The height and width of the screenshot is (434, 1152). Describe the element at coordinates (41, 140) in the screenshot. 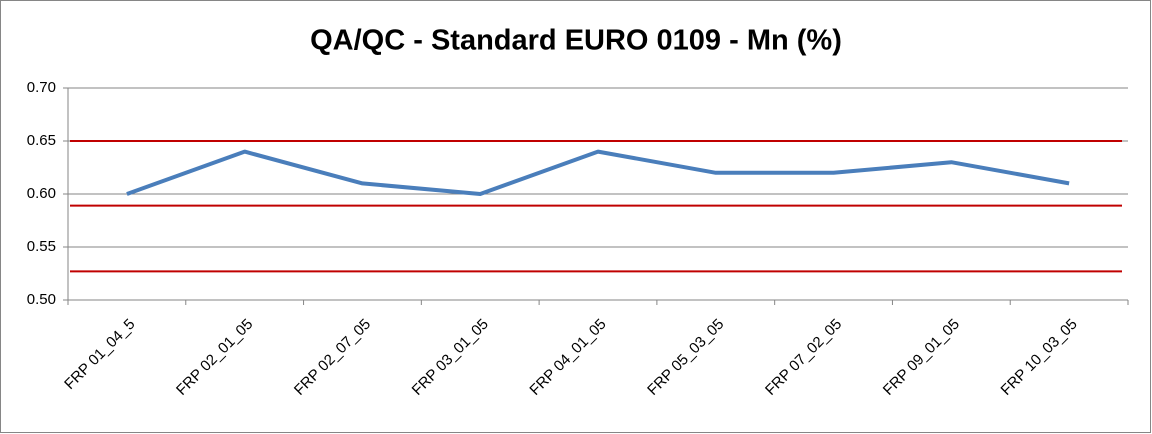

I see `y-tick-label: 0.65` at that location.